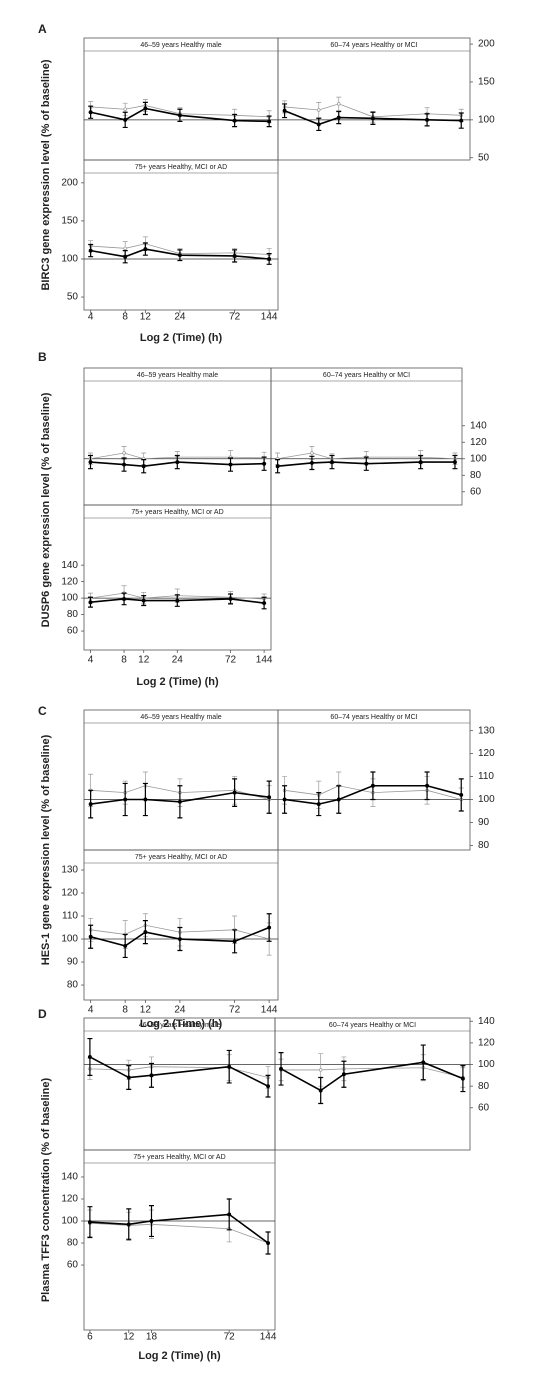 The image size is (536, 1380). Describe the element at coordinates (90, 1337) in the screenshot. I see `x-tick-label: 6` at that location.